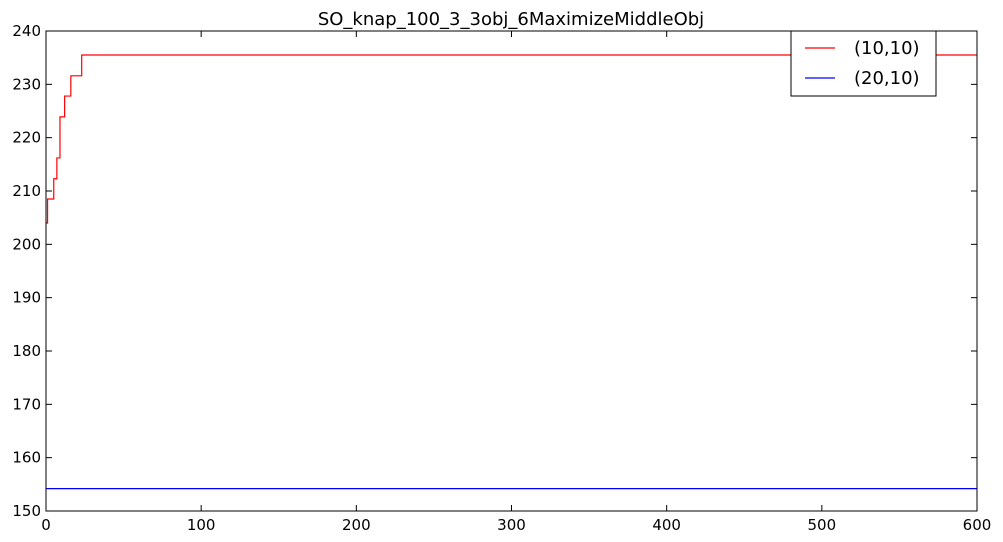 Image resolution: width=1003 pixels, height=542 pixels. I want to click on x-tick-label: 400, so click(666, 525).